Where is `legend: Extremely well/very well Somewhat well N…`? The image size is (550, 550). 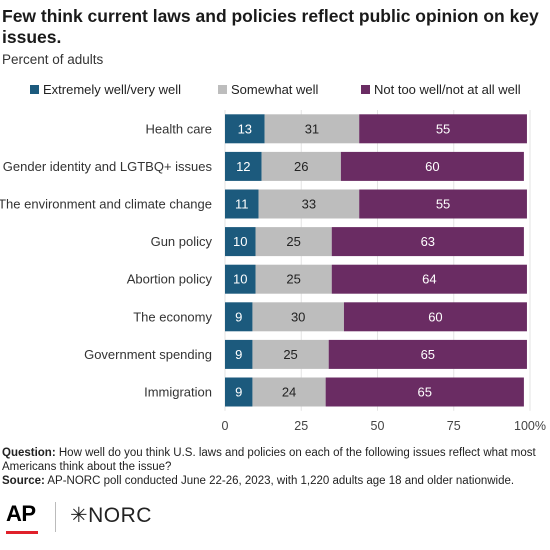
legend: Extremely well/very well Somewhat well N… is located at coordinates (275, 90).